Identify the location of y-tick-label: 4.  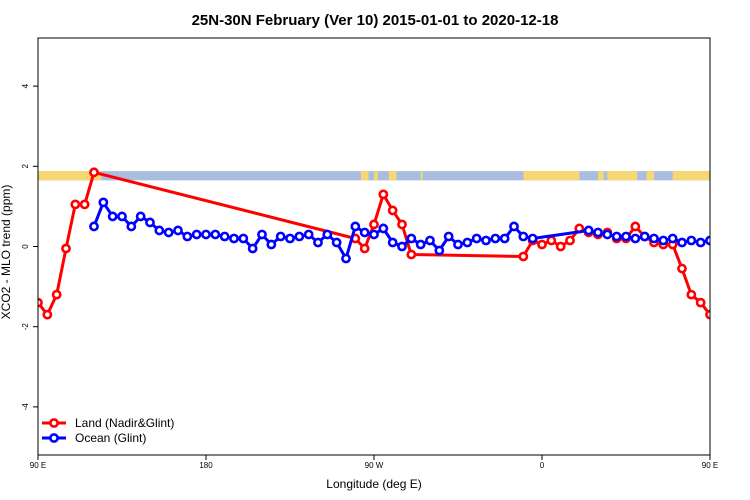
(25, 85).